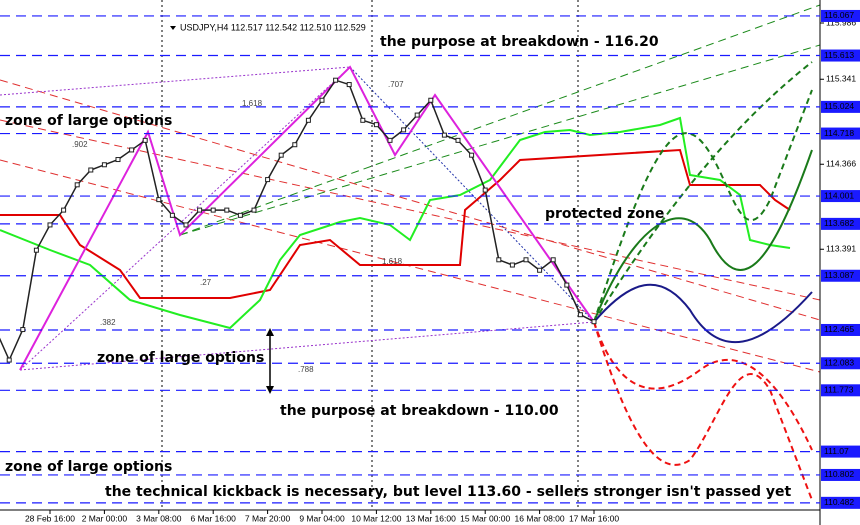  I want to click on level-label: 114.718, so click(839, 133).